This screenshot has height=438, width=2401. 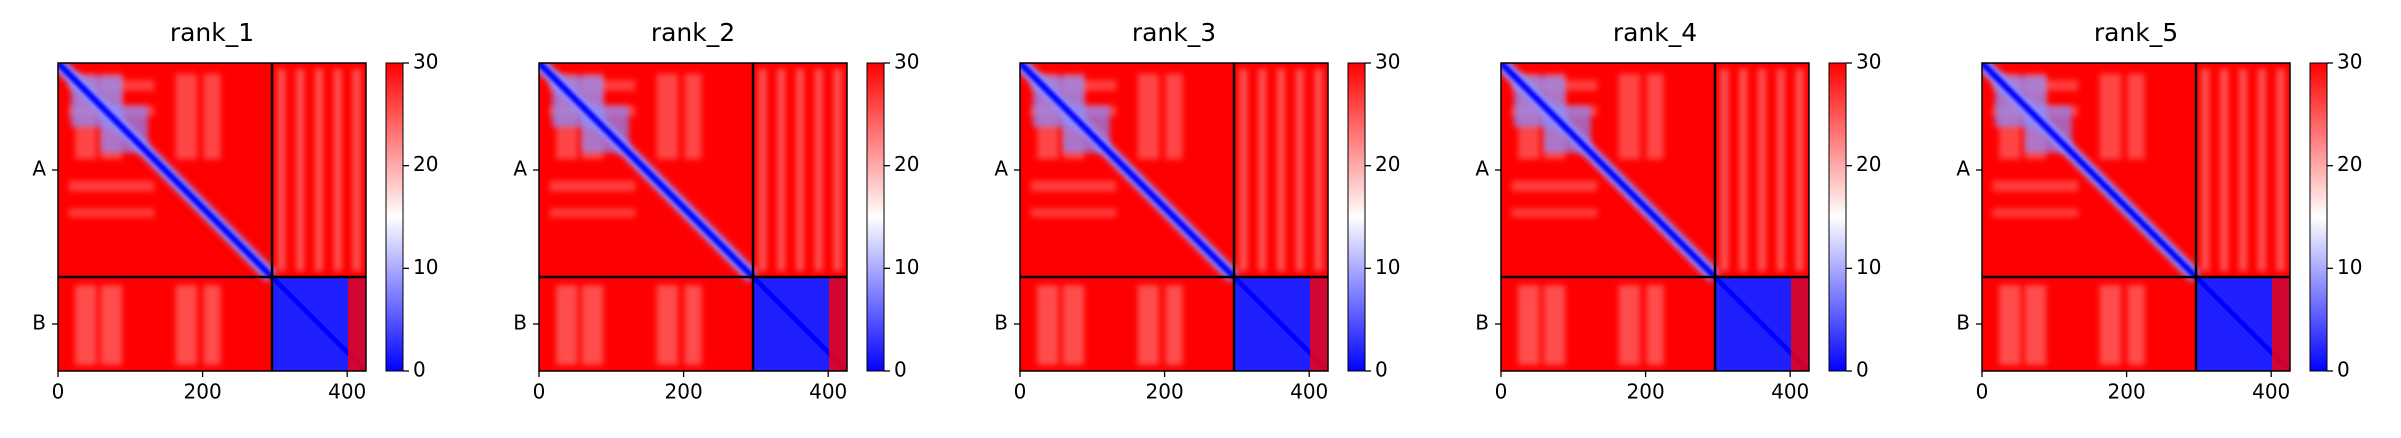 What do you see at coordinates (1174, 32) in the screenshot?
I see `panel-title: rank_3` at bounding box center [1174, 32].